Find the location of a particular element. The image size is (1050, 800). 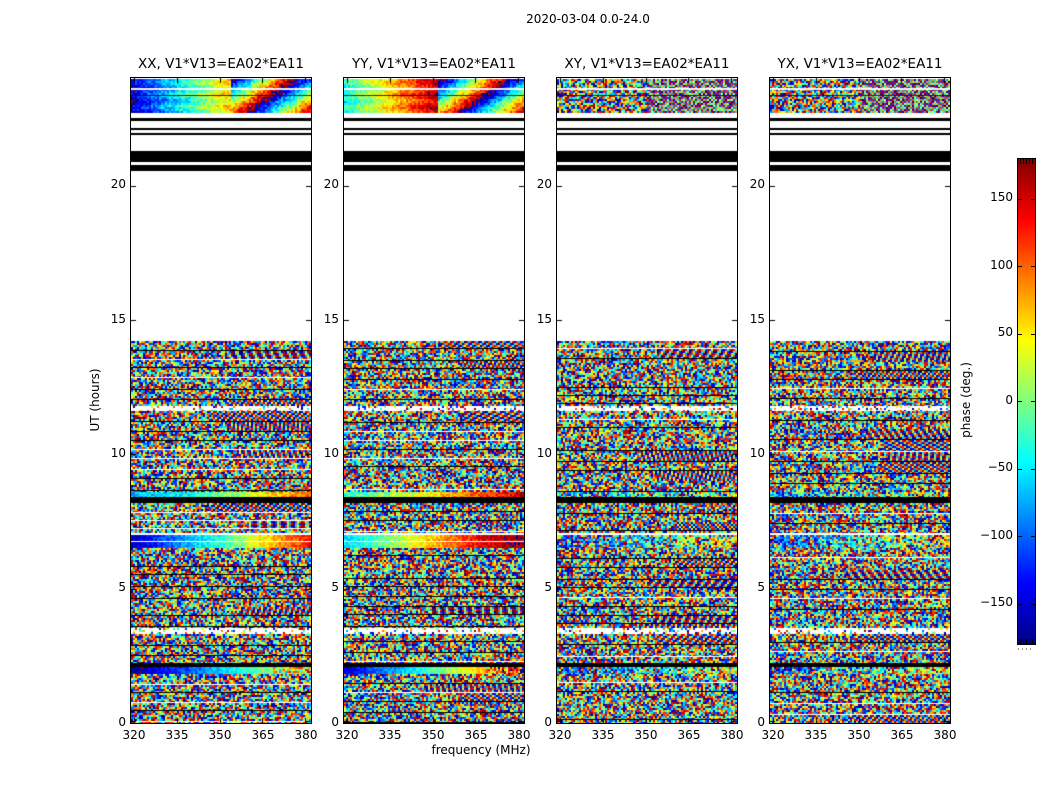

heatmap-xy is located at coordinates (647, 400).